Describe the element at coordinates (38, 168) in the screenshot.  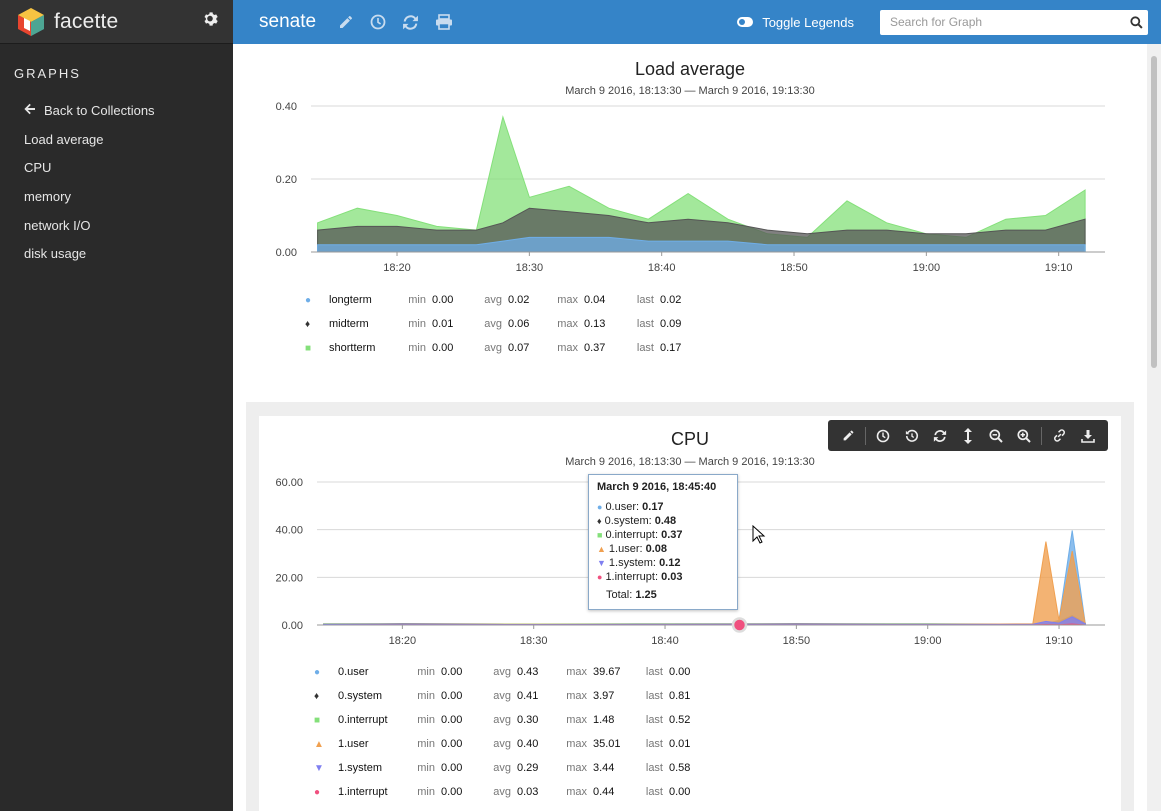
I see `sidebar-item-cpu: CPU` at that location.